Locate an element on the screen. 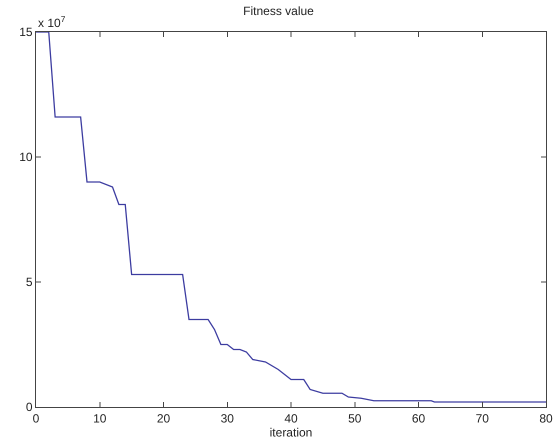 This screenshot has height=445, width=557. x-tick-label: 30 is located at coordinates (227, 418).